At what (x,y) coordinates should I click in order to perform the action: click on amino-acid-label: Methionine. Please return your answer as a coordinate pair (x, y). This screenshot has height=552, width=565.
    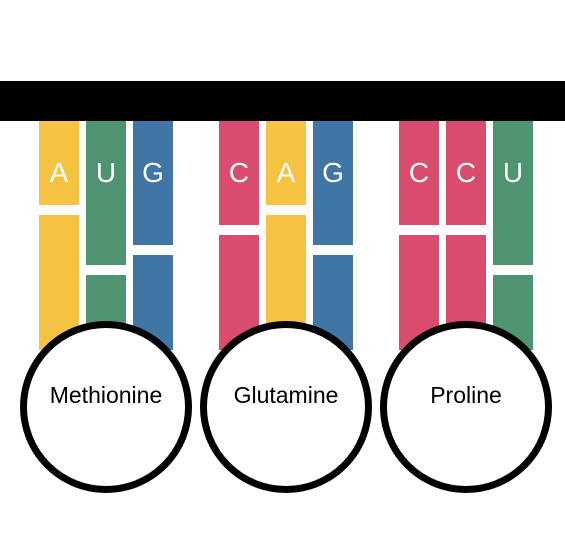
    Looking at the image, I should click on (106, 394).